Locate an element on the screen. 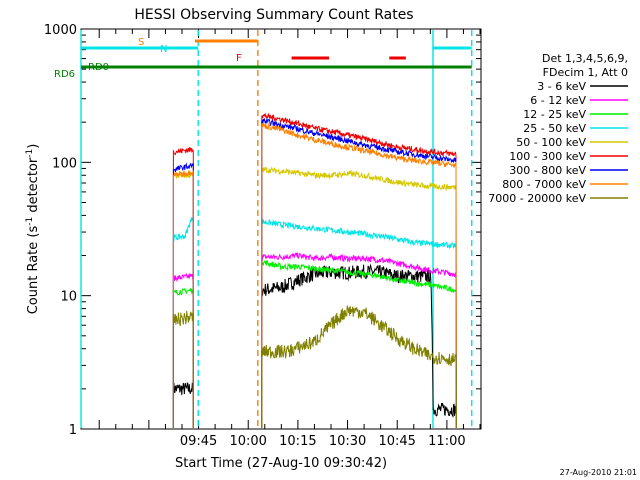  x-tick-label: 10:15 is located at coordinates (297, 441).